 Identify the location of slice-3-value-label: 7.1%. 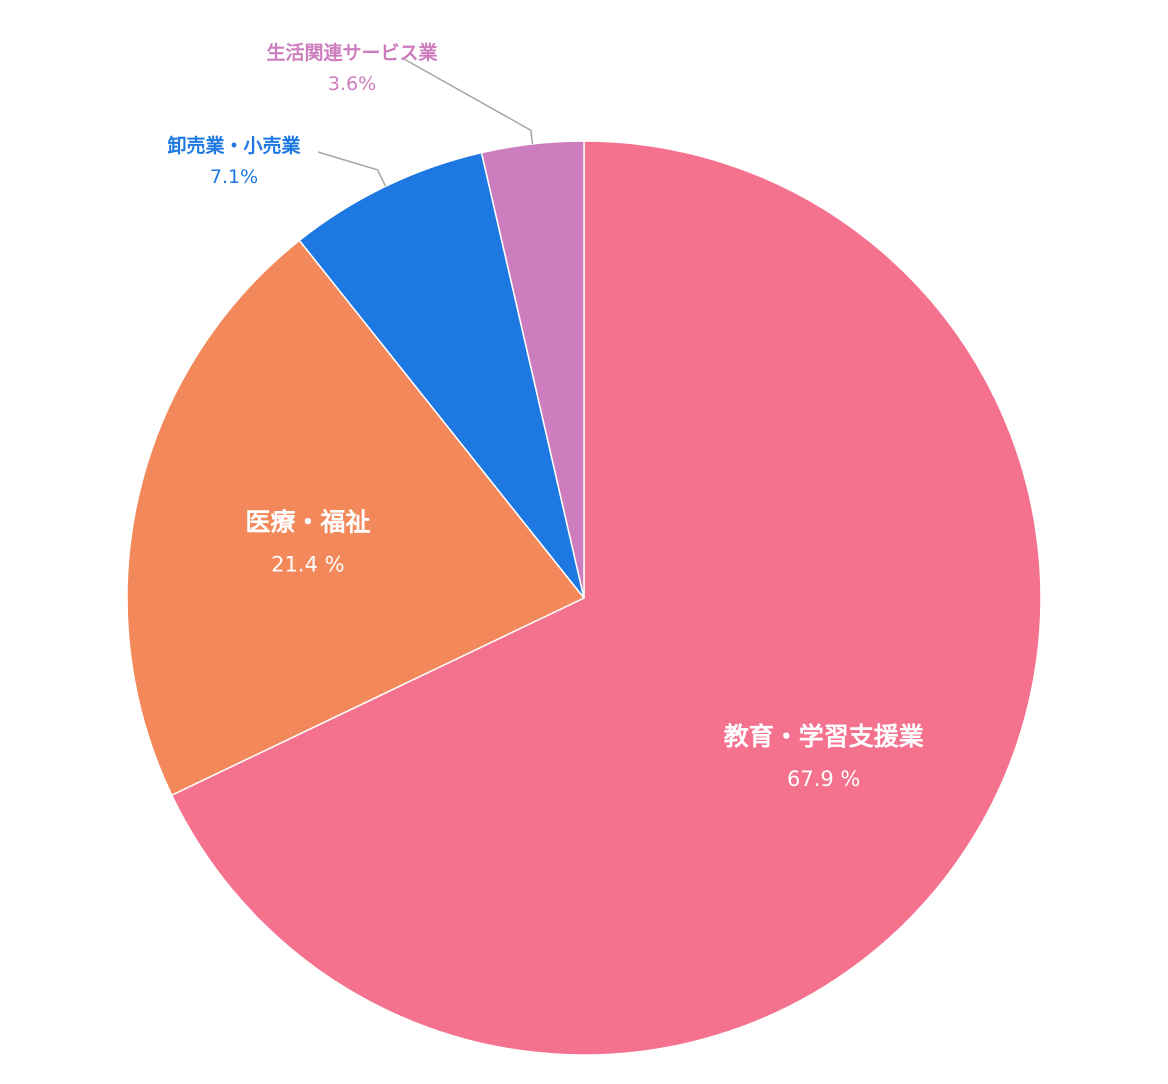
(234, 177).